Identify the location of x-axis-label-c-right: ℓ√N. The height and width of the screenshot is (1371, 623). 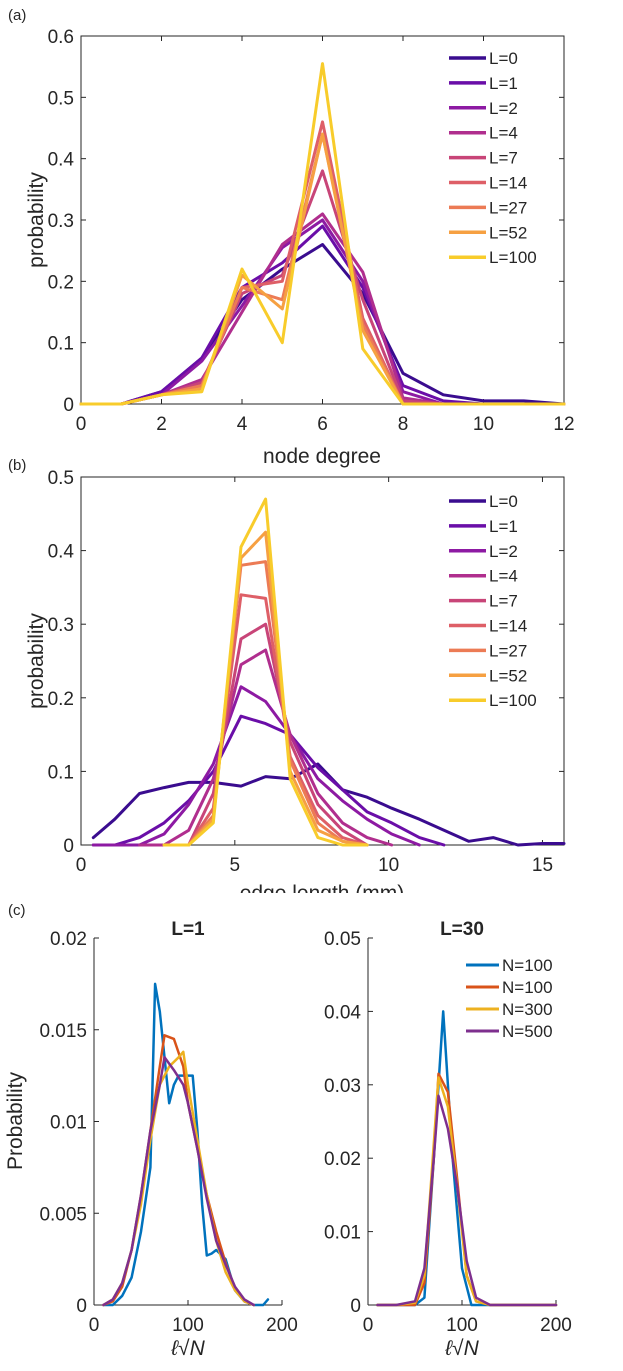
(461, 1348).